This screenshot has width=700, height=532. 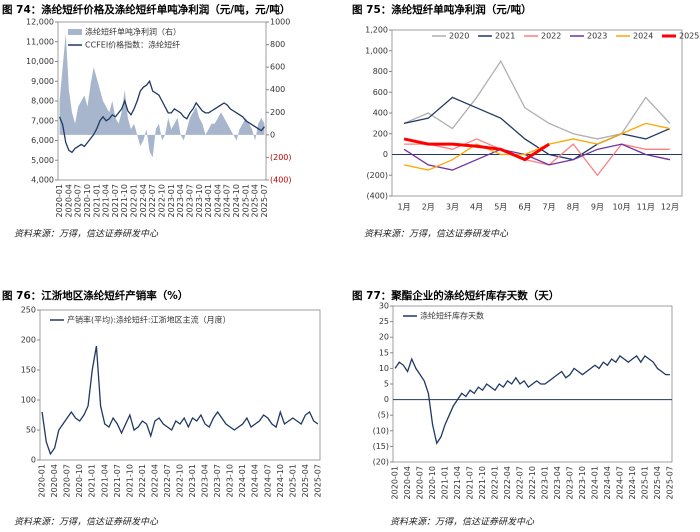 I want to click on y-tick-label: 600, so click(x=380, y=92).